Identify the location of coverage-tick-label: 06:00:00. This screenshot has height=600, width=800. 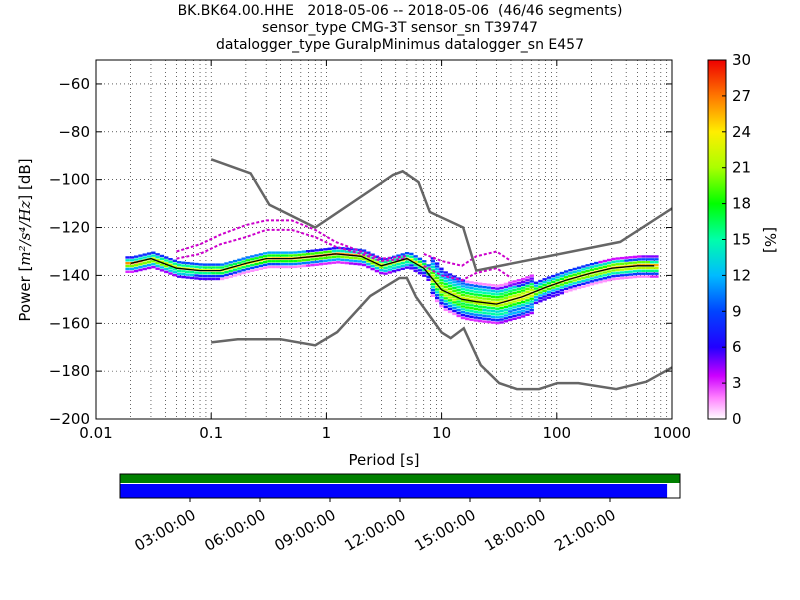
(234, 530).